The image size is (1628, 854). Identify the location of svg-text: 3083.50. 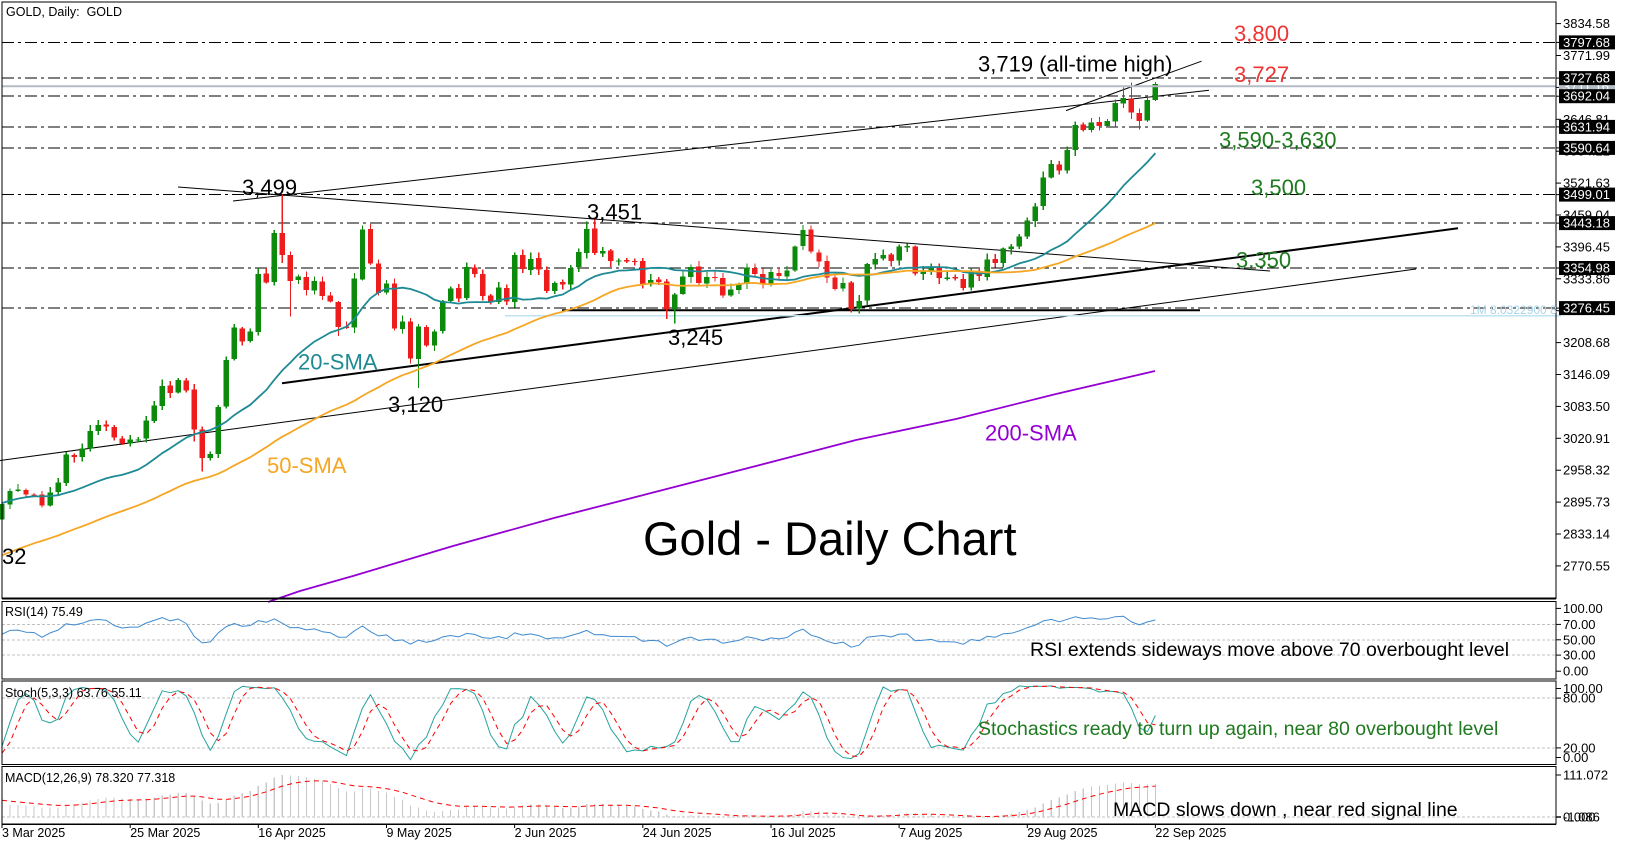
(1586, 406).